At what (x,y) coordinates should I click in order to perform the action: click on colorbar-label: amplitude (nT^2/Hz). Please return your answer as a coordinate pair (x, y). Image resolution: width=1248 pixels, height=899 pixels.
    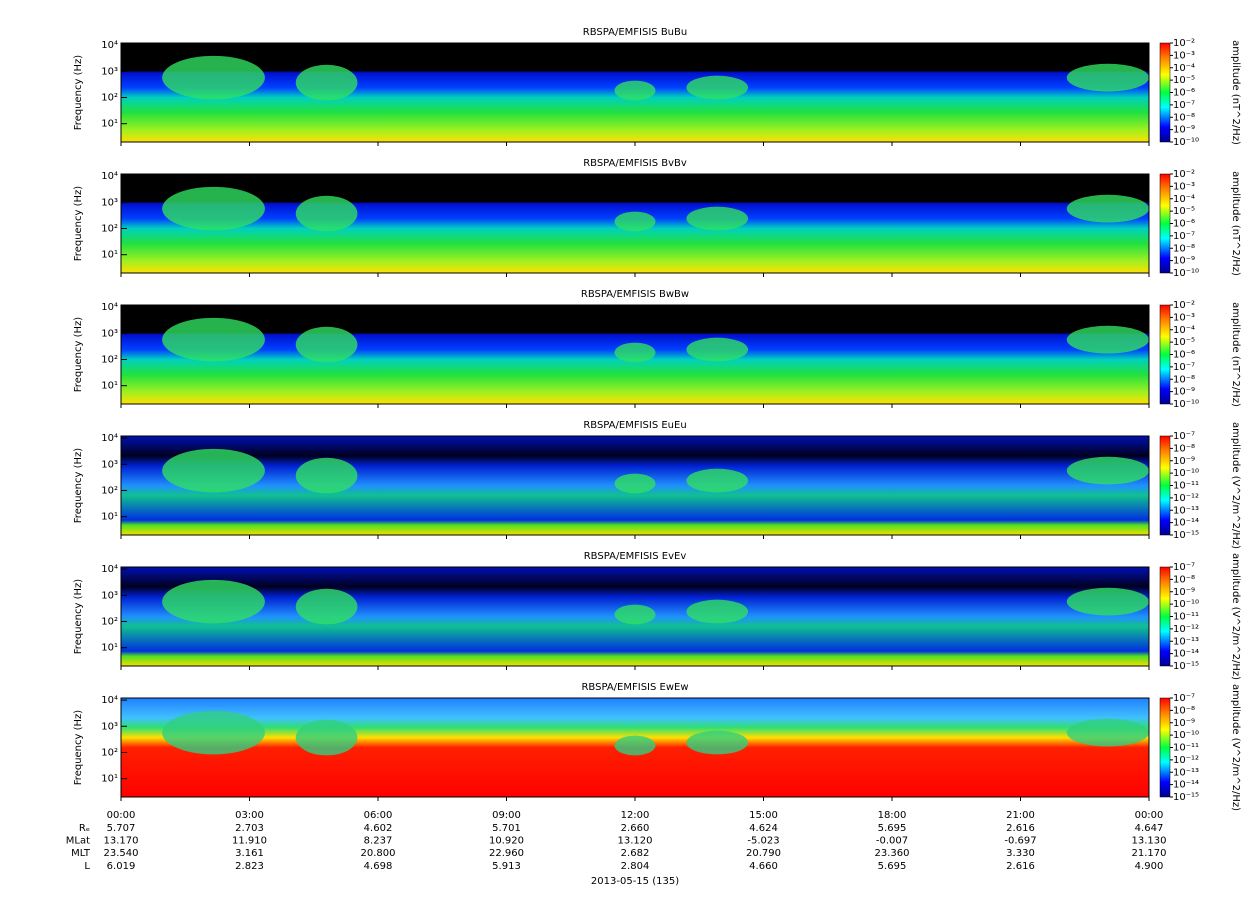
    Looking at the image, I should click on (1235, 223).